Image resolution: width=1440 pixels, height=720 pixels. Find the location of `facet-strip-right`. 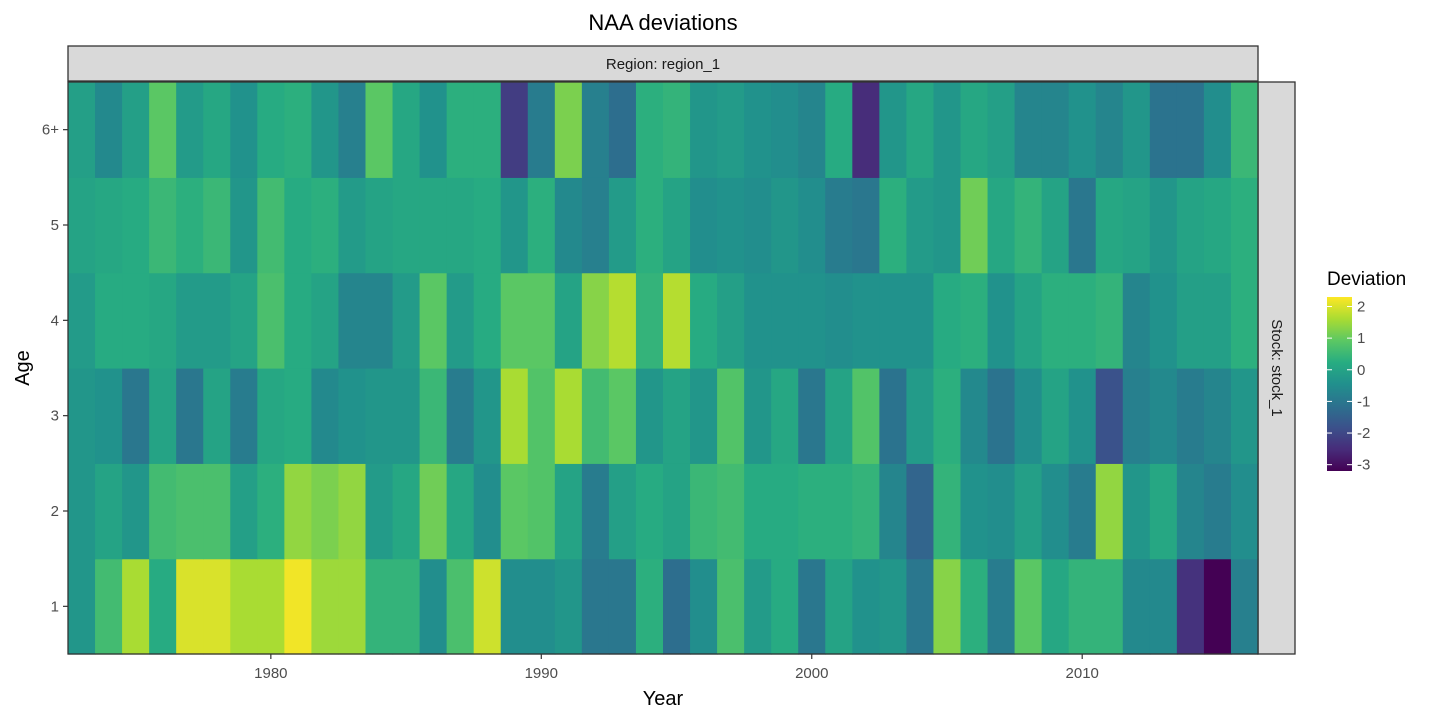

facet-strip-right is located at coordinates (1276, 368).